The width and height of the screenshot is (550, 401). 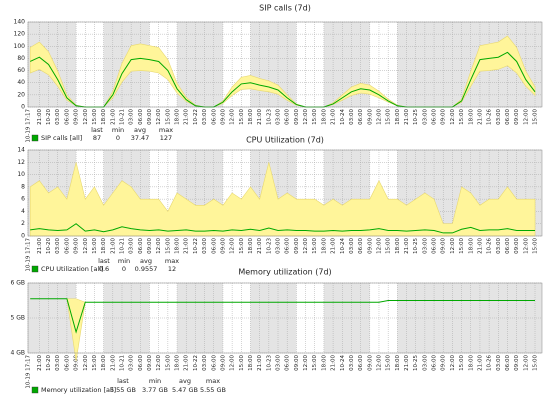 What do you see at coordinates (122, 363) in the screenshot?
I see `x-tick-label: 10-21` at bounding box center [122, 363].